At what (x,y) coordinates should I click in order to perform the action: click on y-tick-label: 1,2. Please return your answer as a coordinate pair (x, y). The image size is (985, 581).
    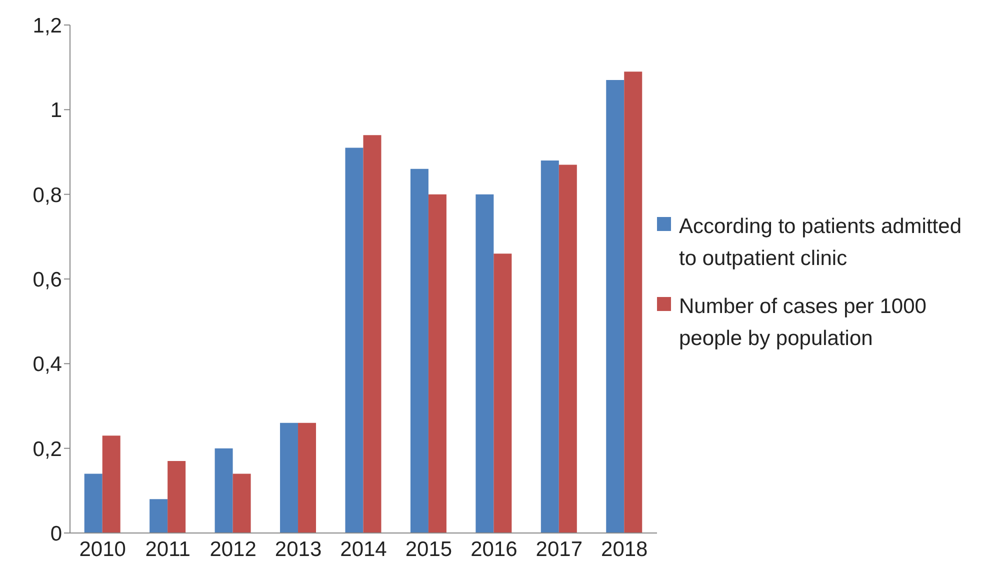
    Looking at the image, I should click on (47, 26).